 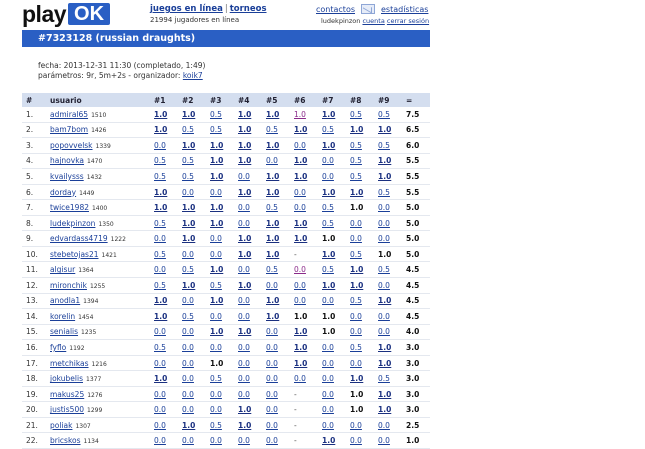 What do you see at coordinates (69, 208) in the screenshot?
I see `user-link: twice1982` at bounding box center [69, 208].